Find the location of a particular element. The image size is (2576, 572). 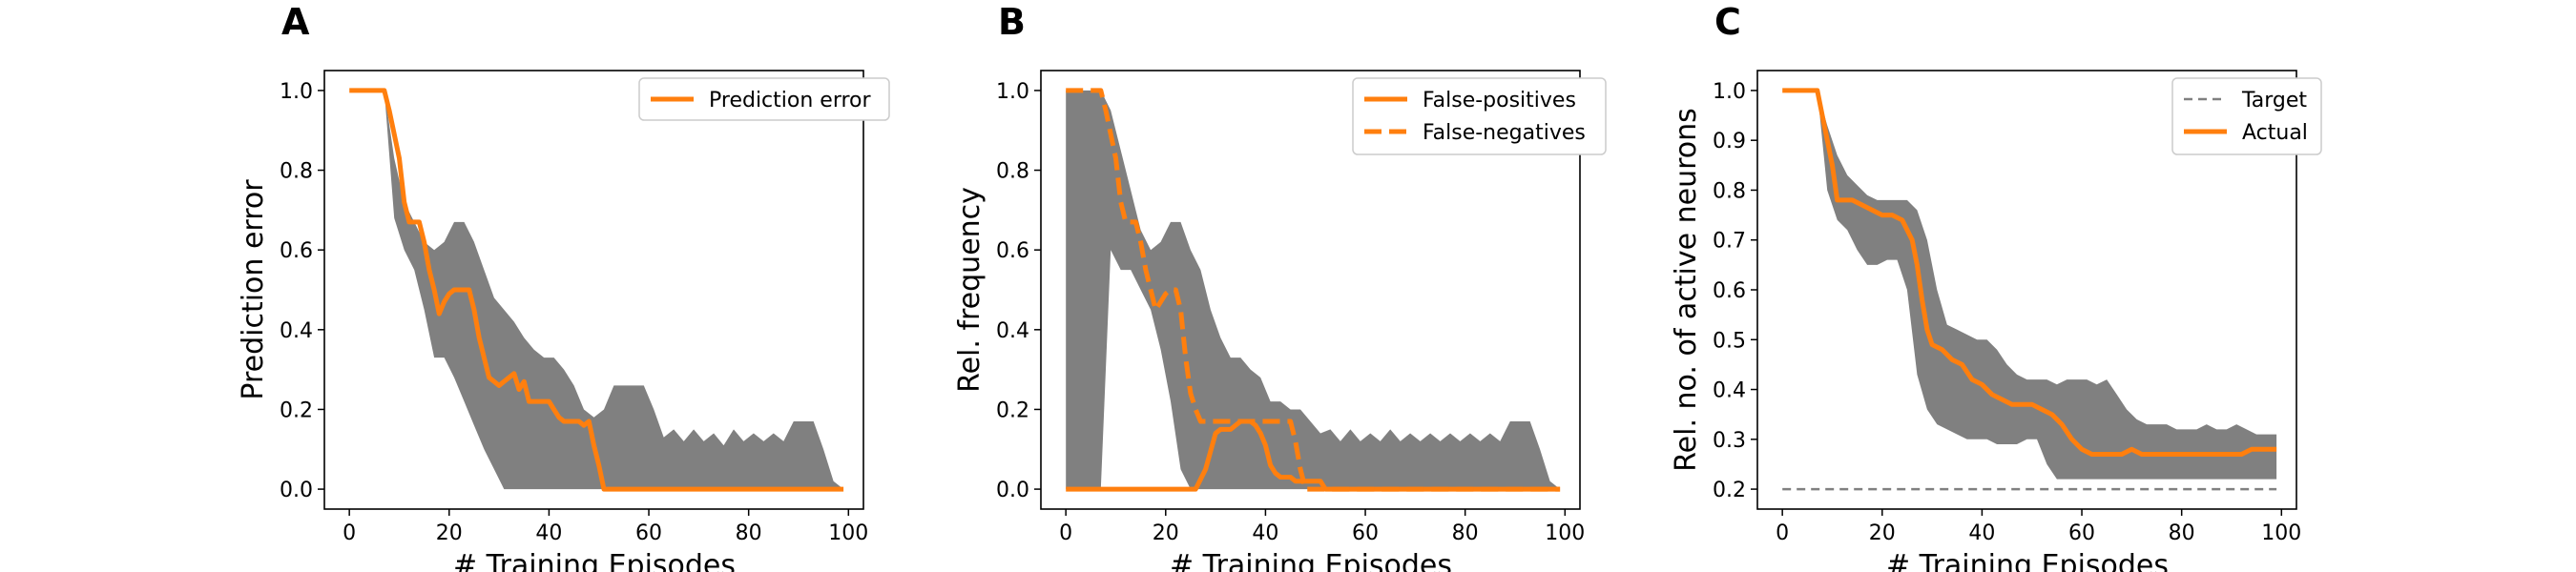

panel-a-legend: Prediction error is located at coordinates (764, 99).